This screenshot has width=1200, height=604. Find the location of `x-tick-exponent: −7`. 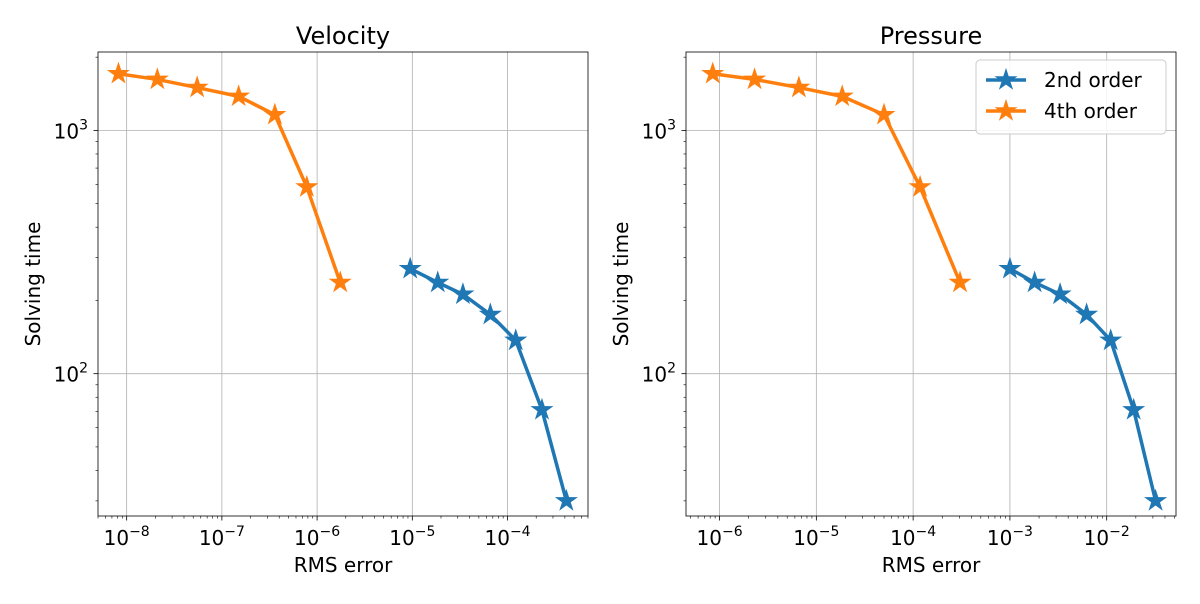

x-tick-exponent: −7 is located at coordinates (234, 532).